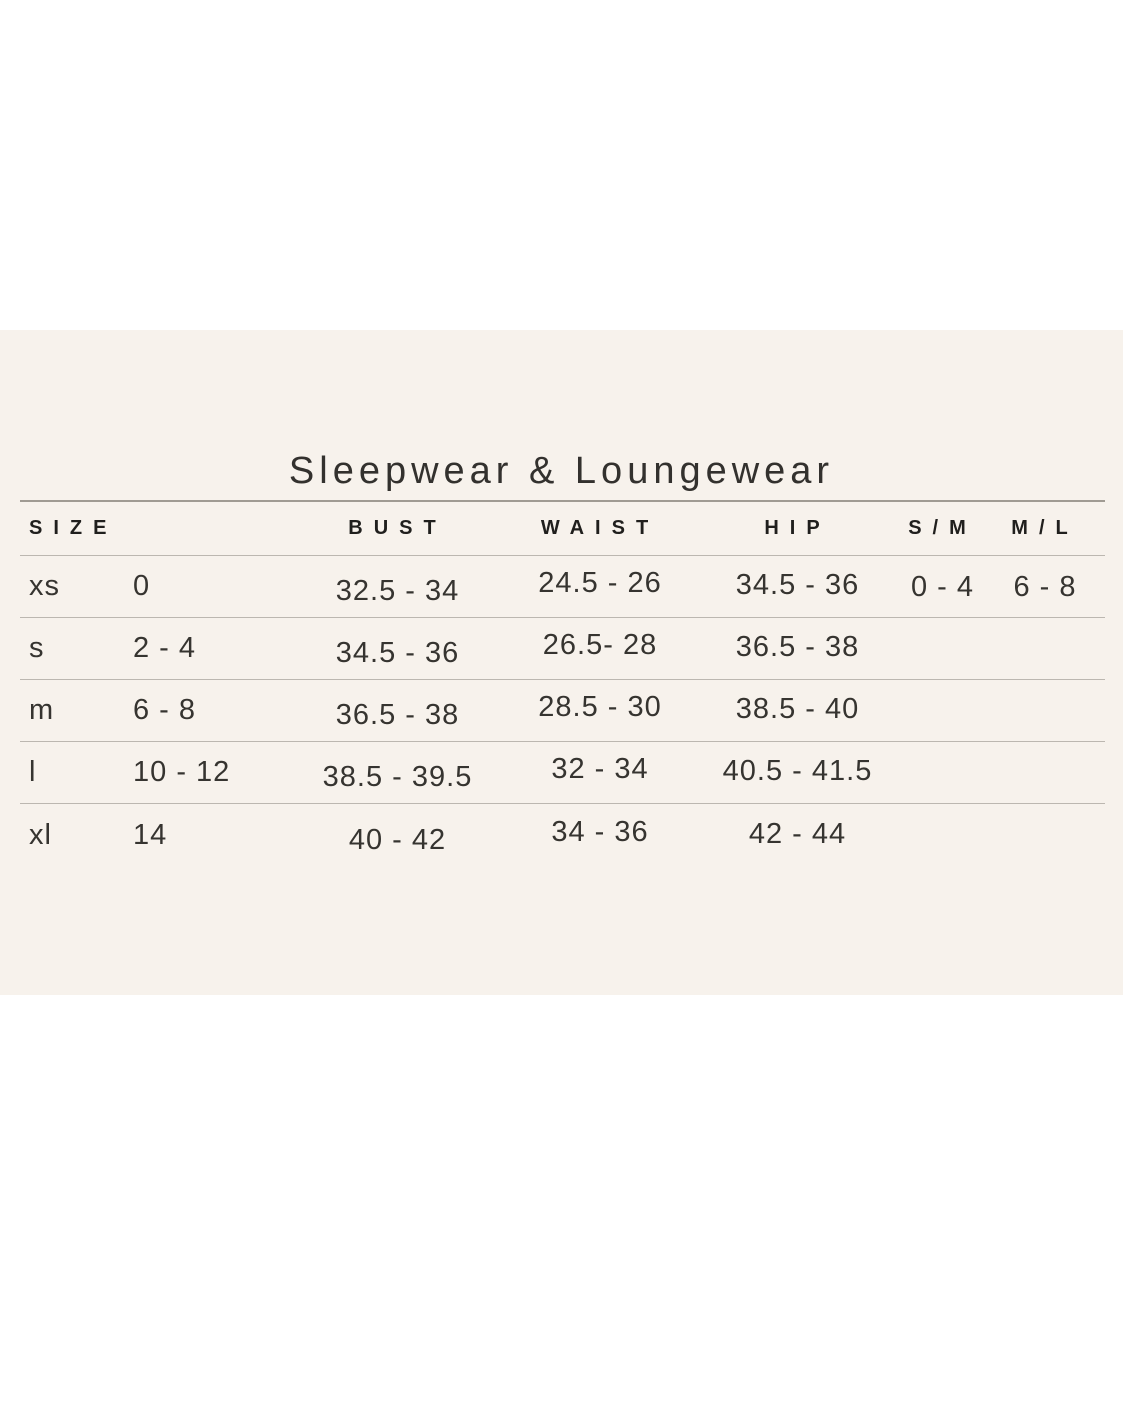 This screenshot has height=1409, width=1123. What do you see at coordinates (142, 586) in the screenshot?
I see `numeric-size-cell: 0` at bounding box center [142, 586].